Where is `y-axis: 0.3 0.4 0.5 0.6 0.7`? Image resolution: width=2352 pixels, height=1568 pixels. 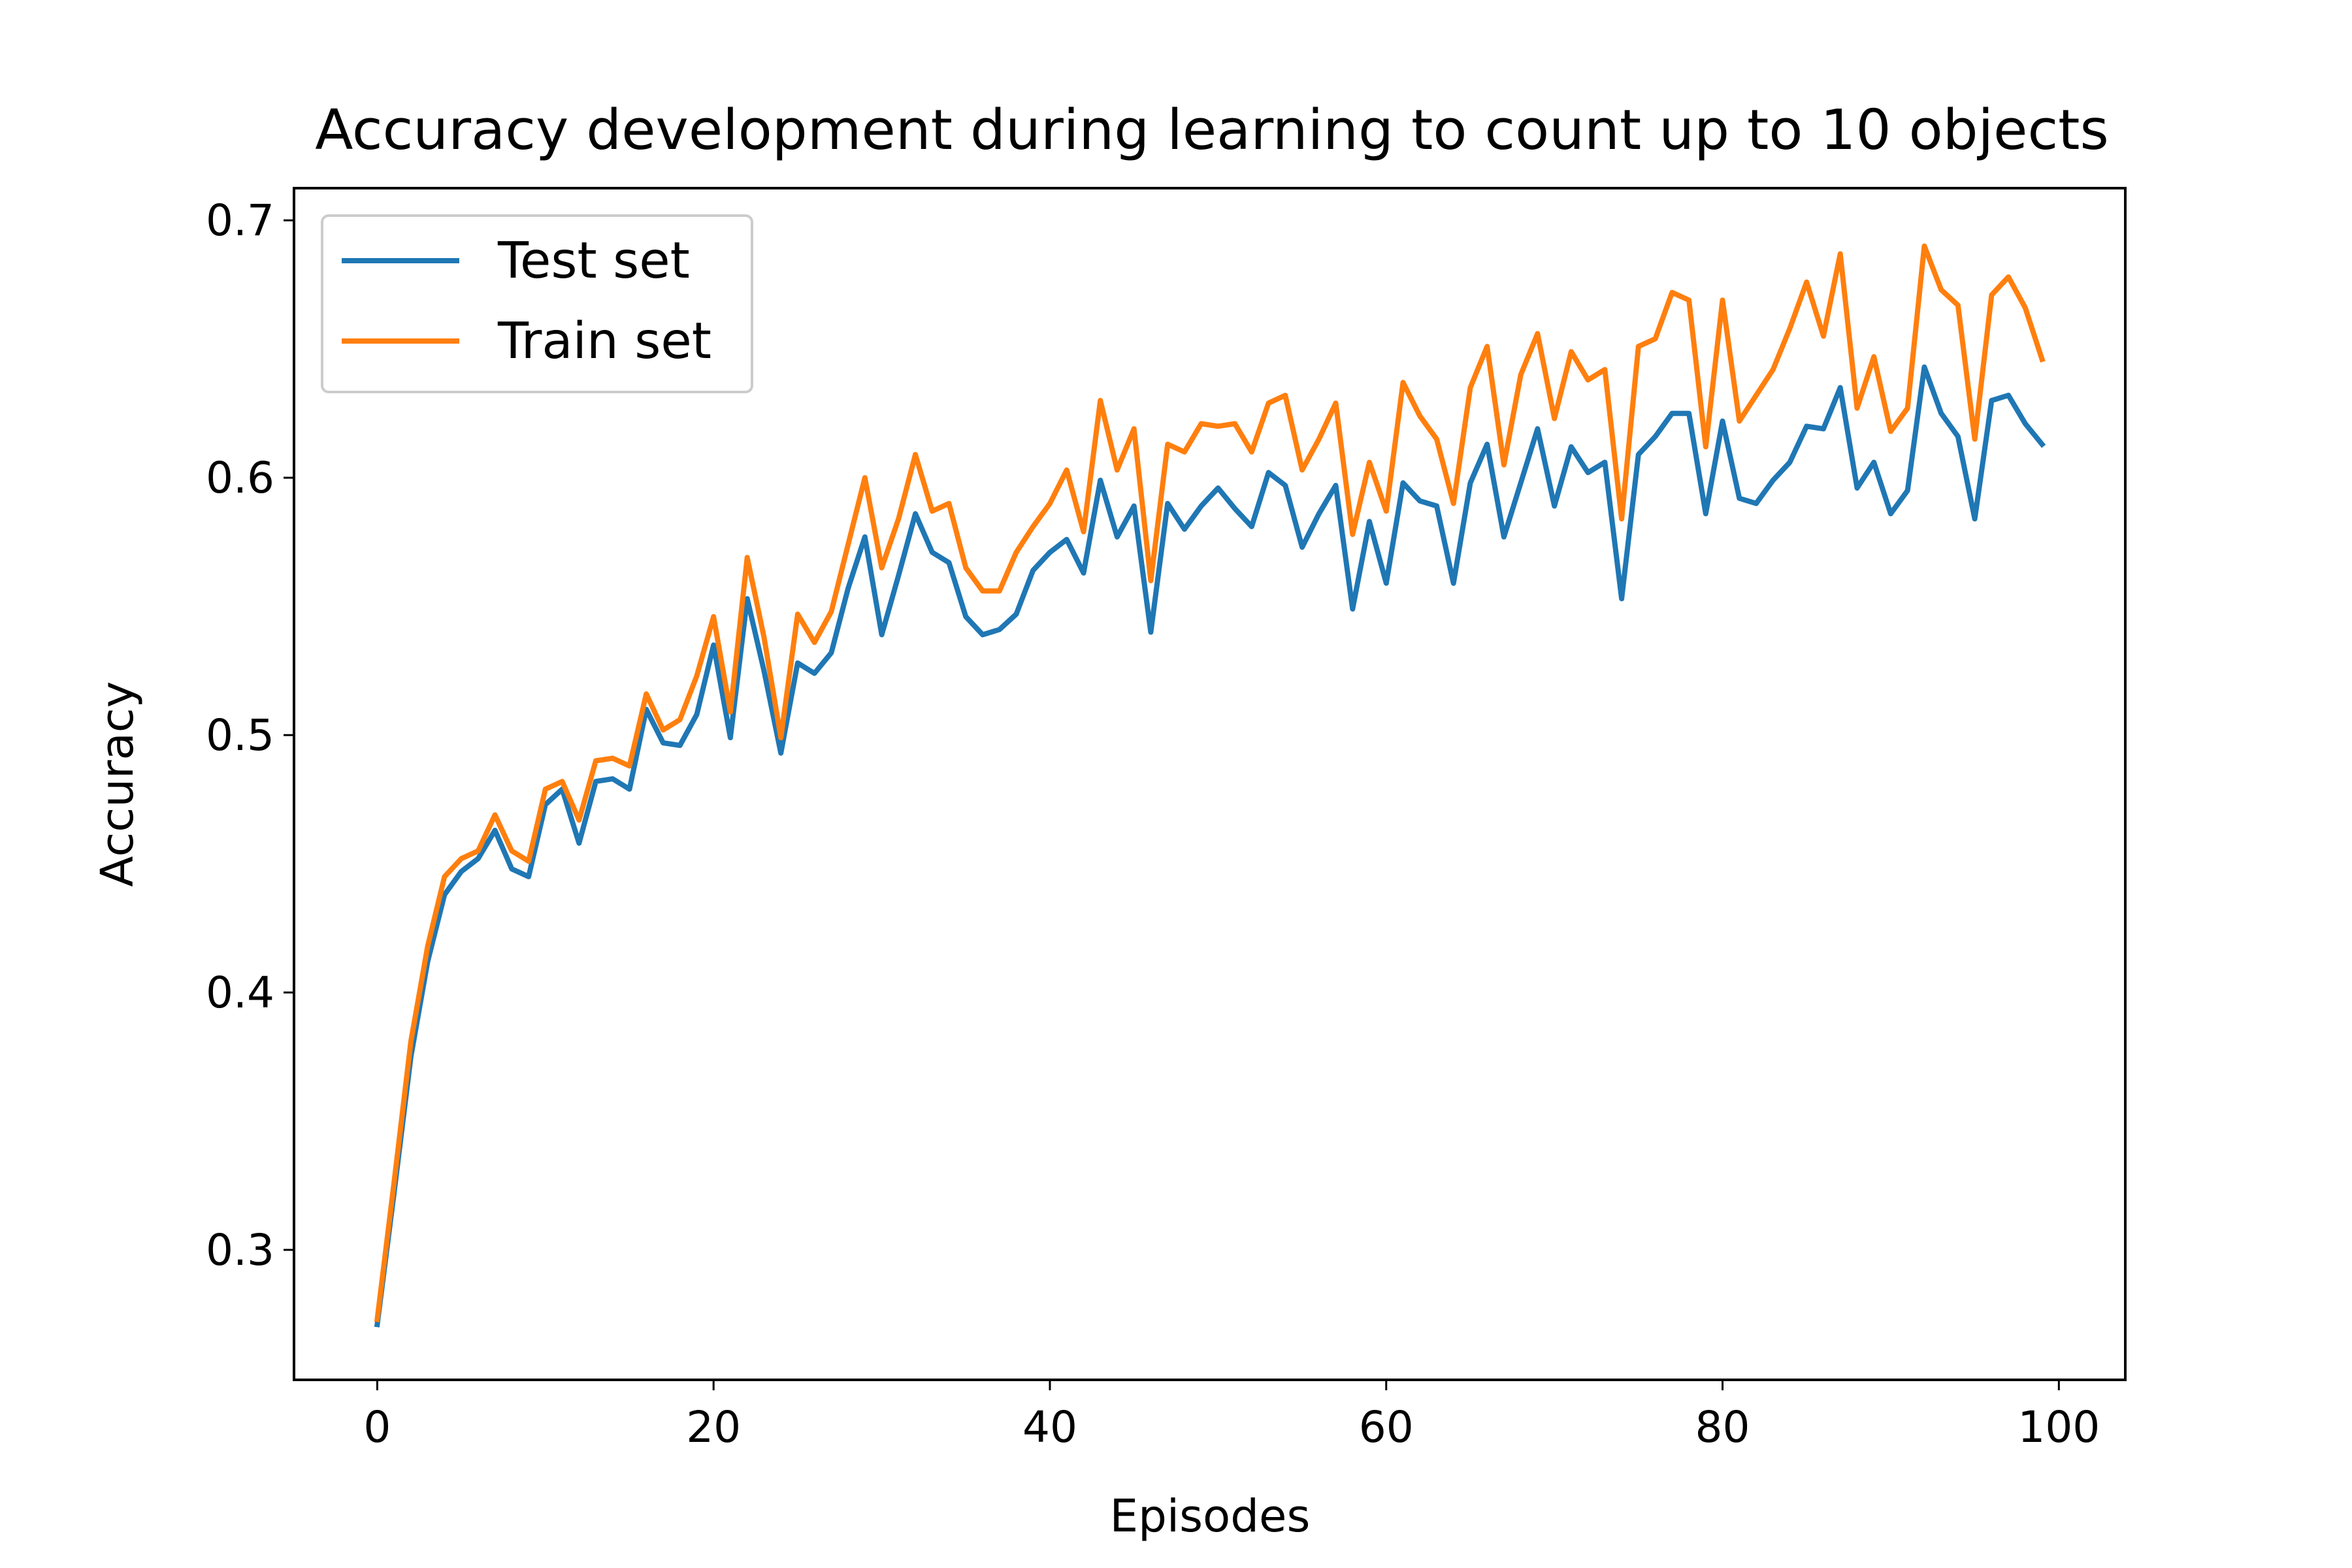 y-axis: 0.3 0.4 0.5 0.6 0.7 is located at coordinates (250, 735).